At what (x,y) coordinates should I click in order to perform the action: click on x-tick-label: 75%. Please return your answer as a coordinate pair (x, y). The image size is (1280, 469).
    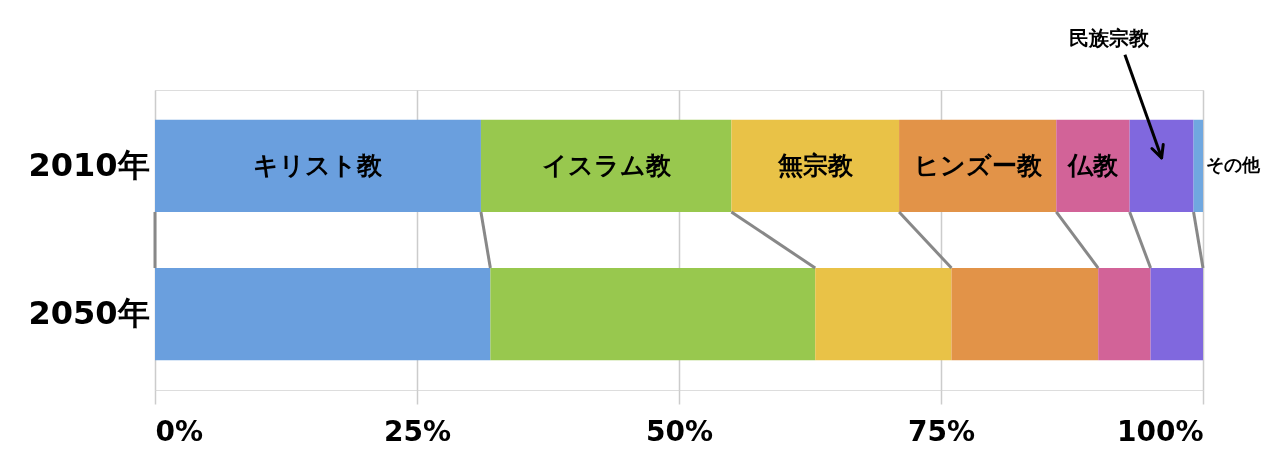
    Looking at the image, I should click on (941, 431).